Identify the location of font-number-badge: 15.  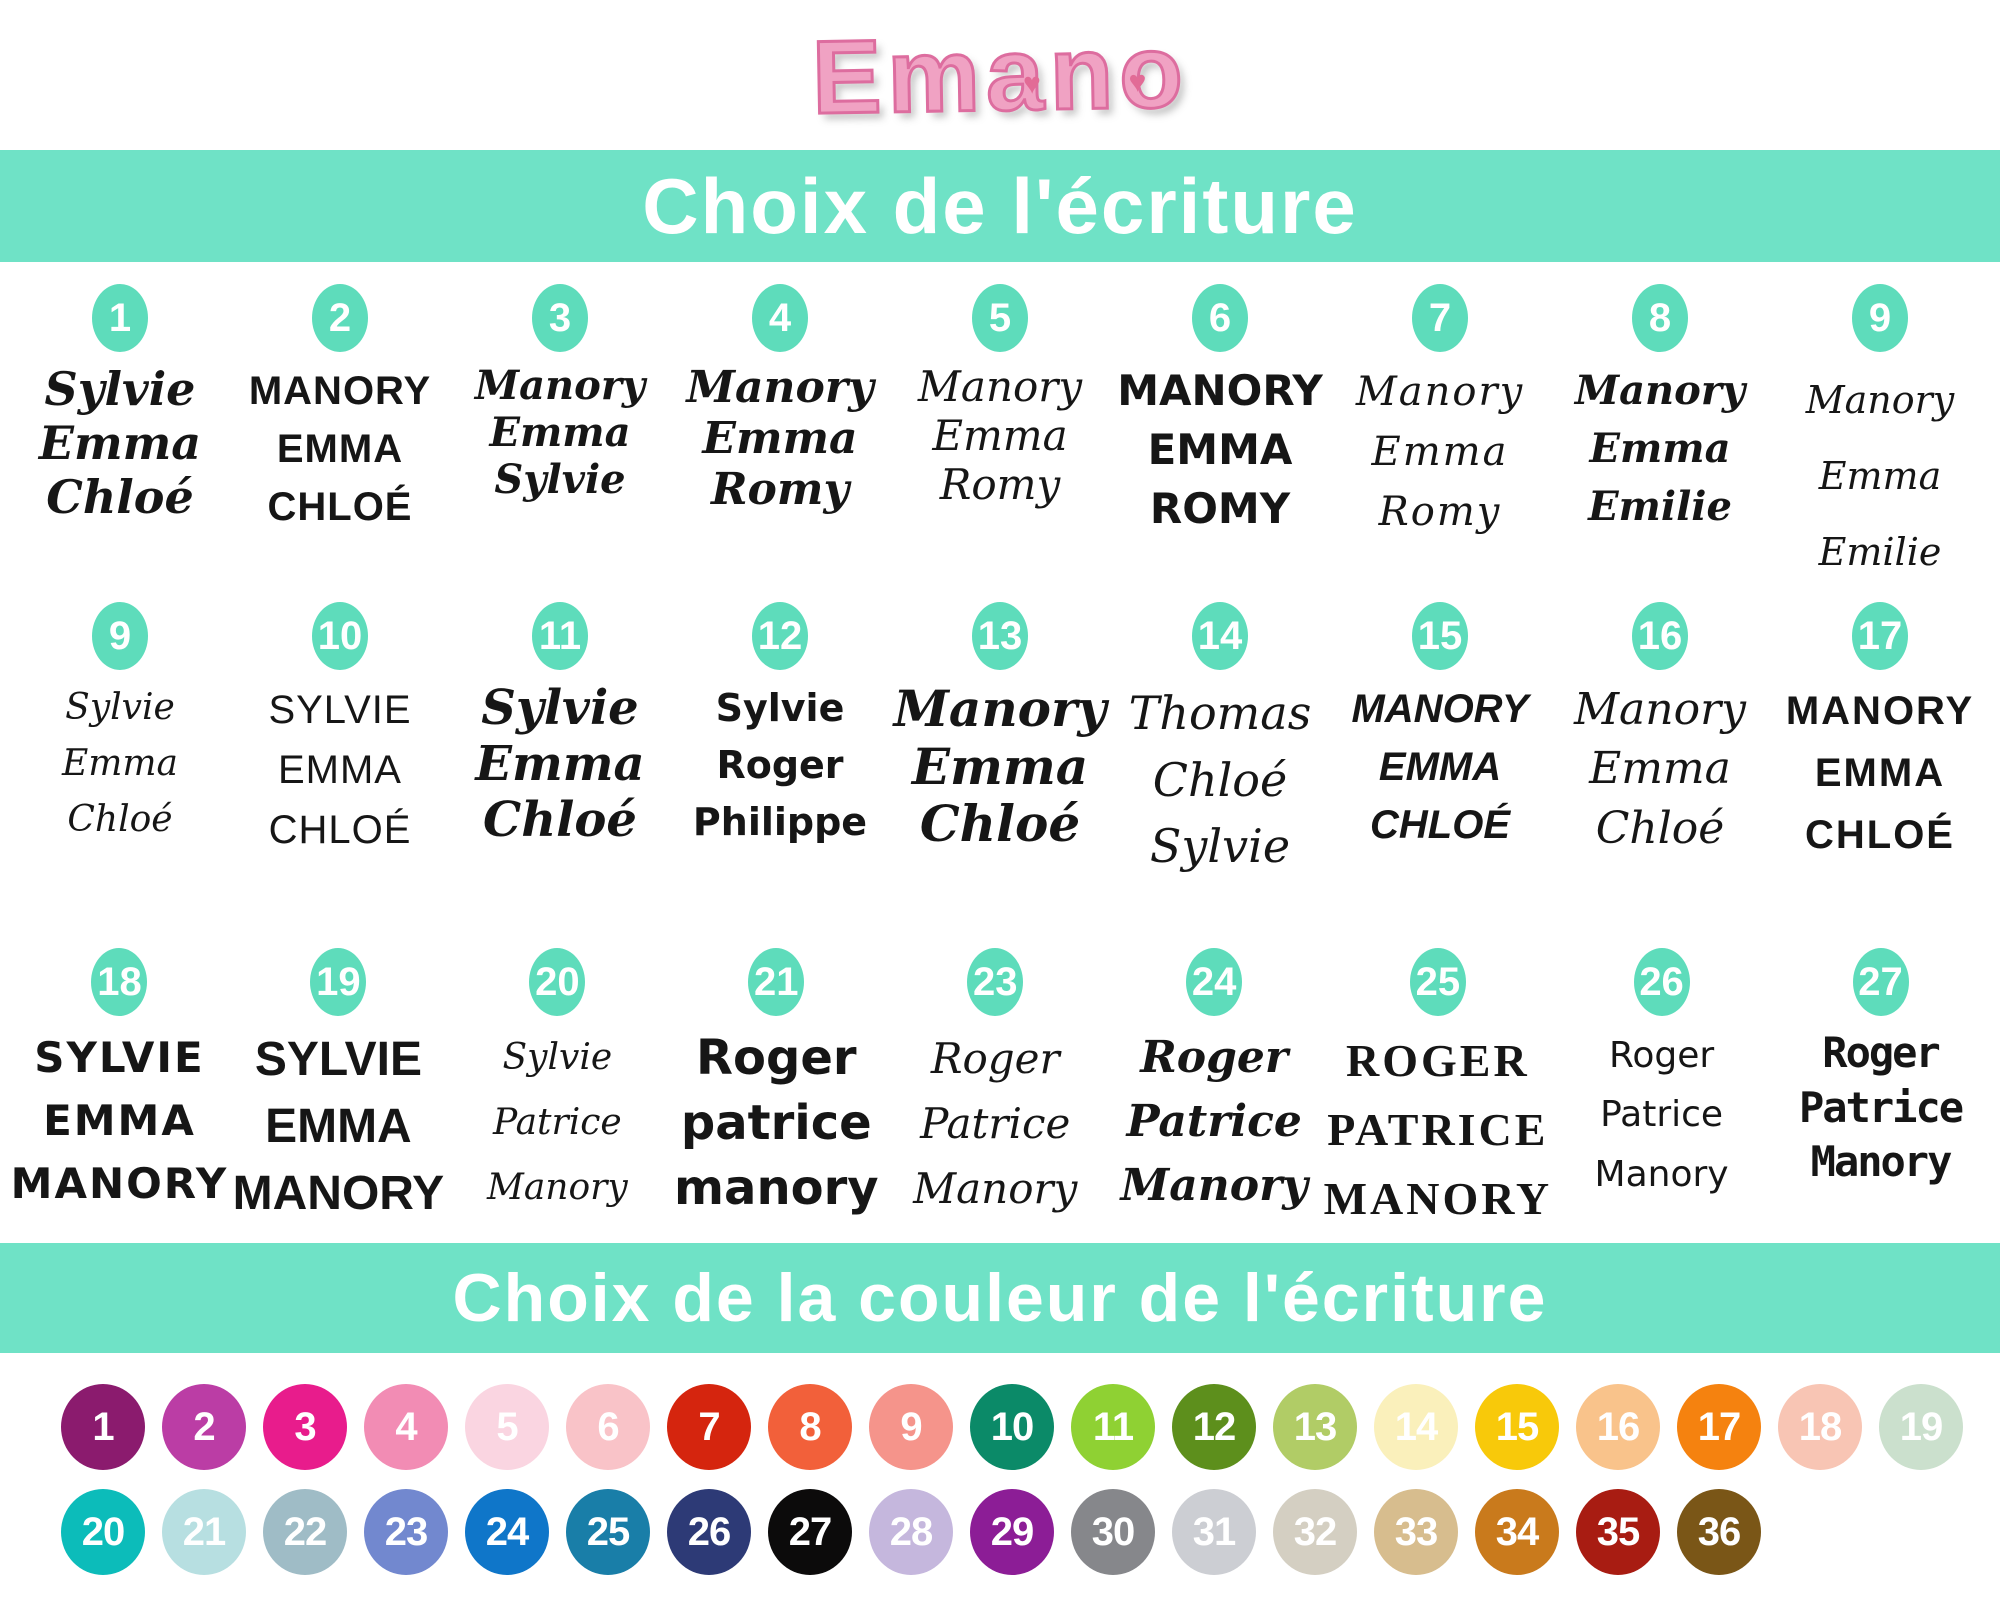
(1440, 636).